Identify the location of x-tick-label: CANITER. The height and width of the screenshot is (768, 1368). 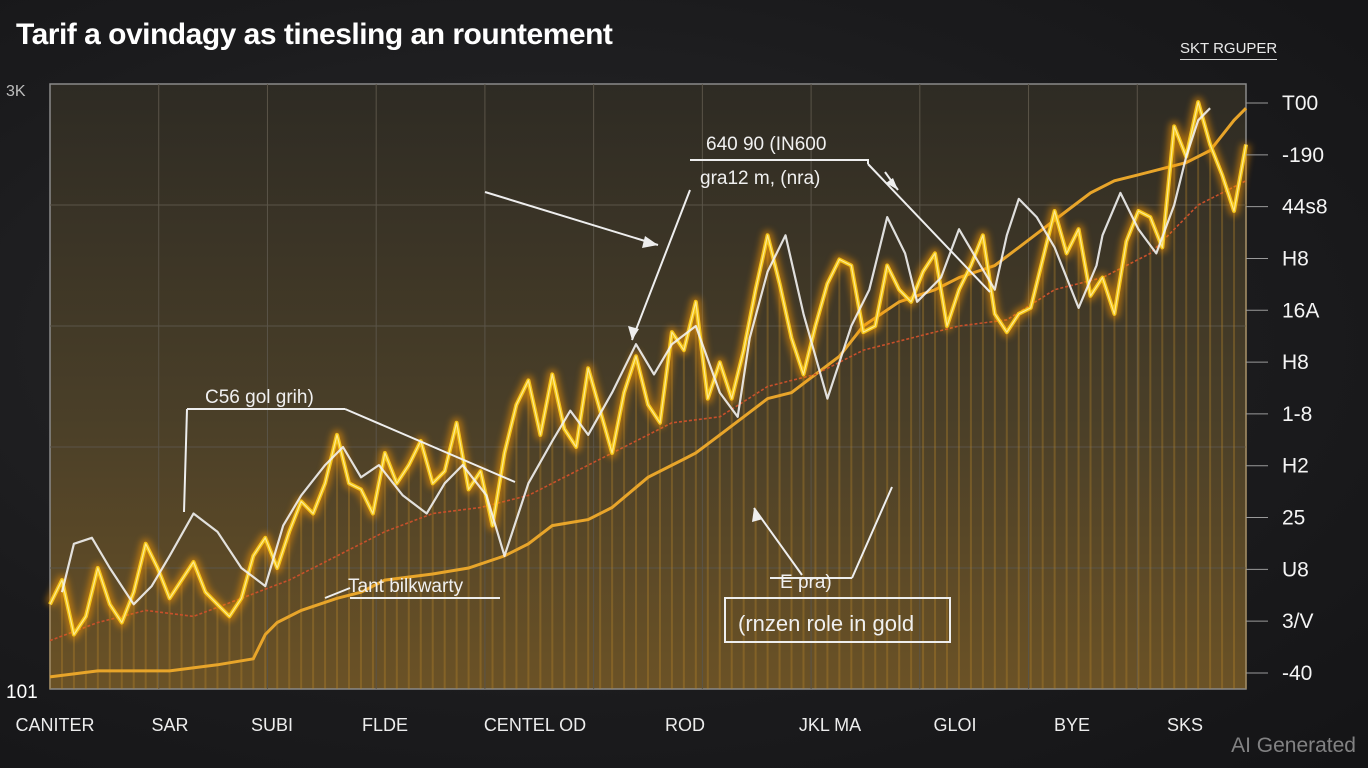
(54, 725).